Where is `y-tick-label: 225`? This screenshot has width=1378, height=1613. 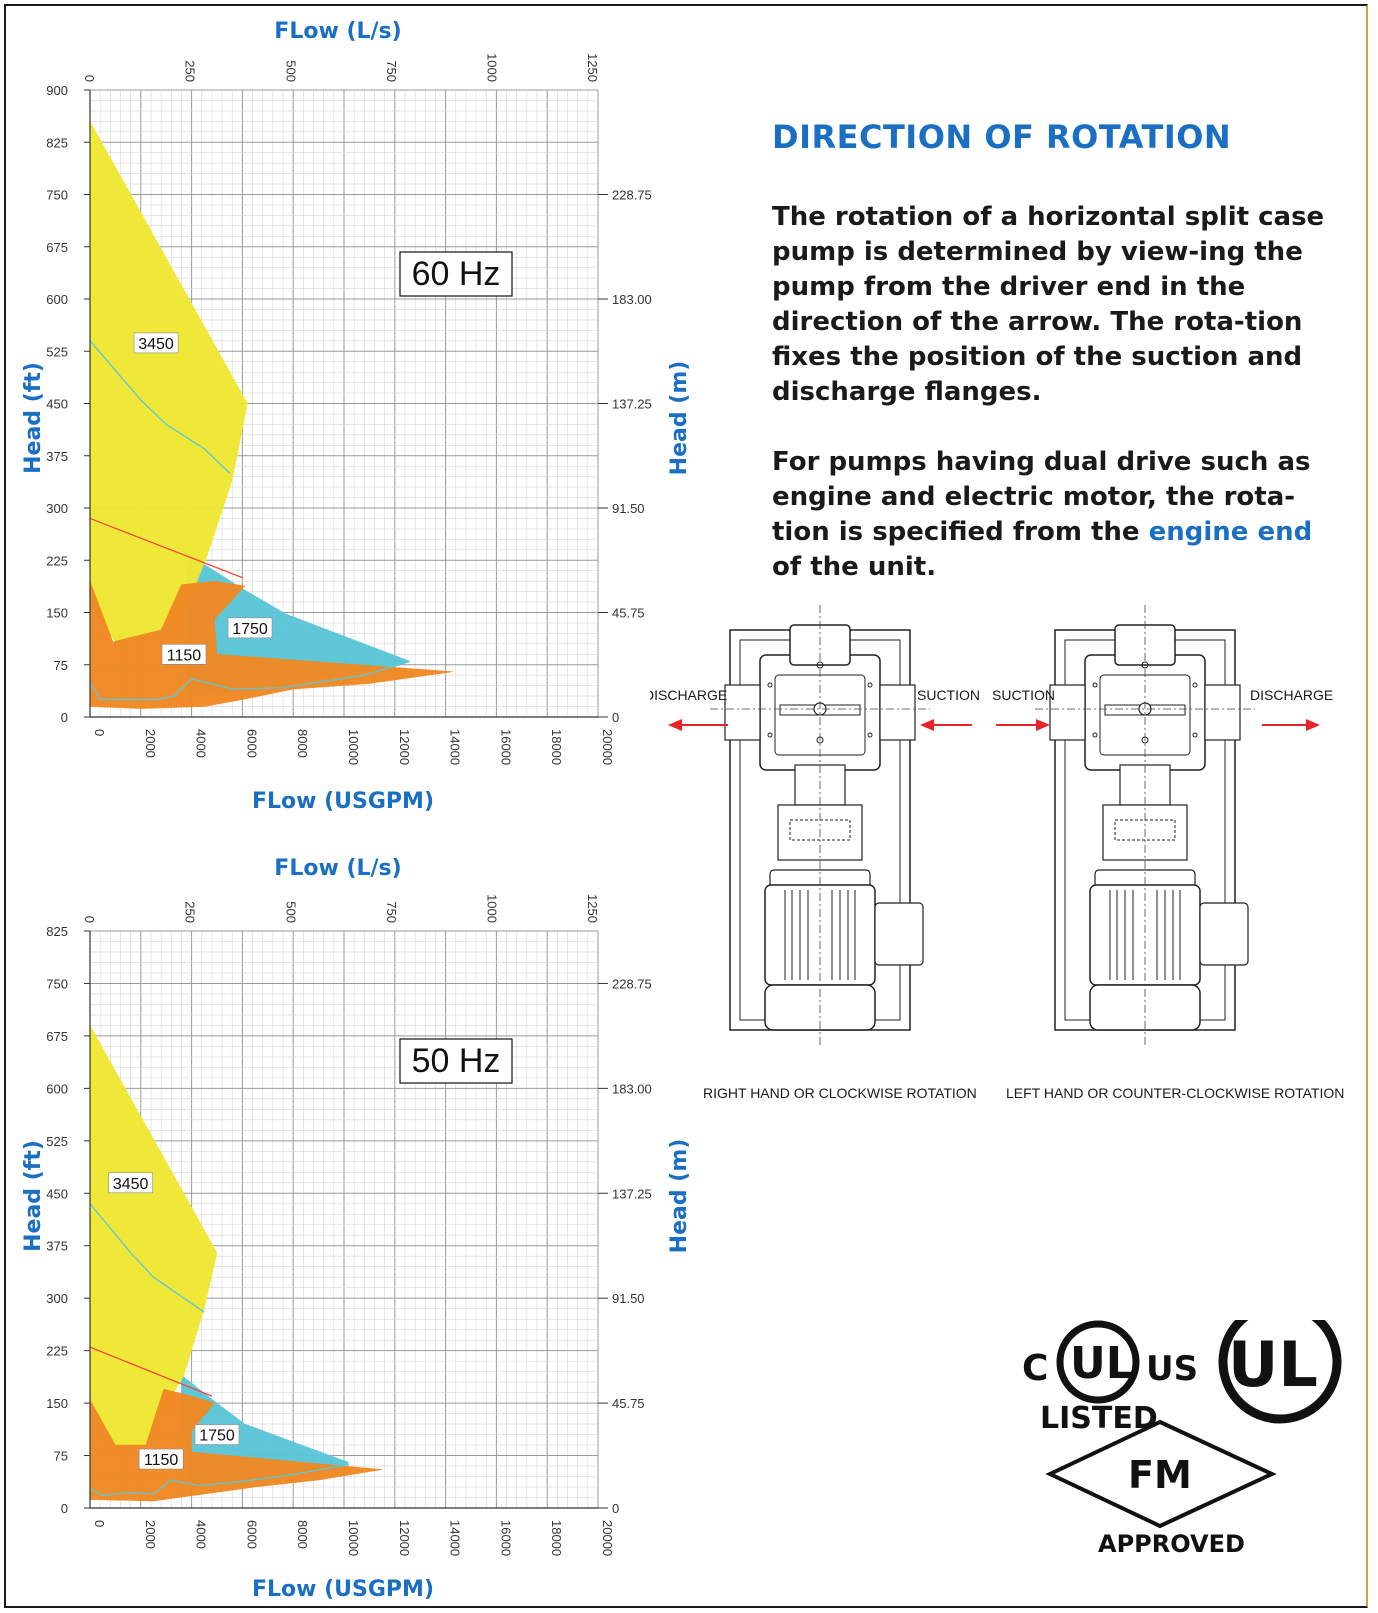
y-tick-label: 225 is located at coordinates (57, 560).